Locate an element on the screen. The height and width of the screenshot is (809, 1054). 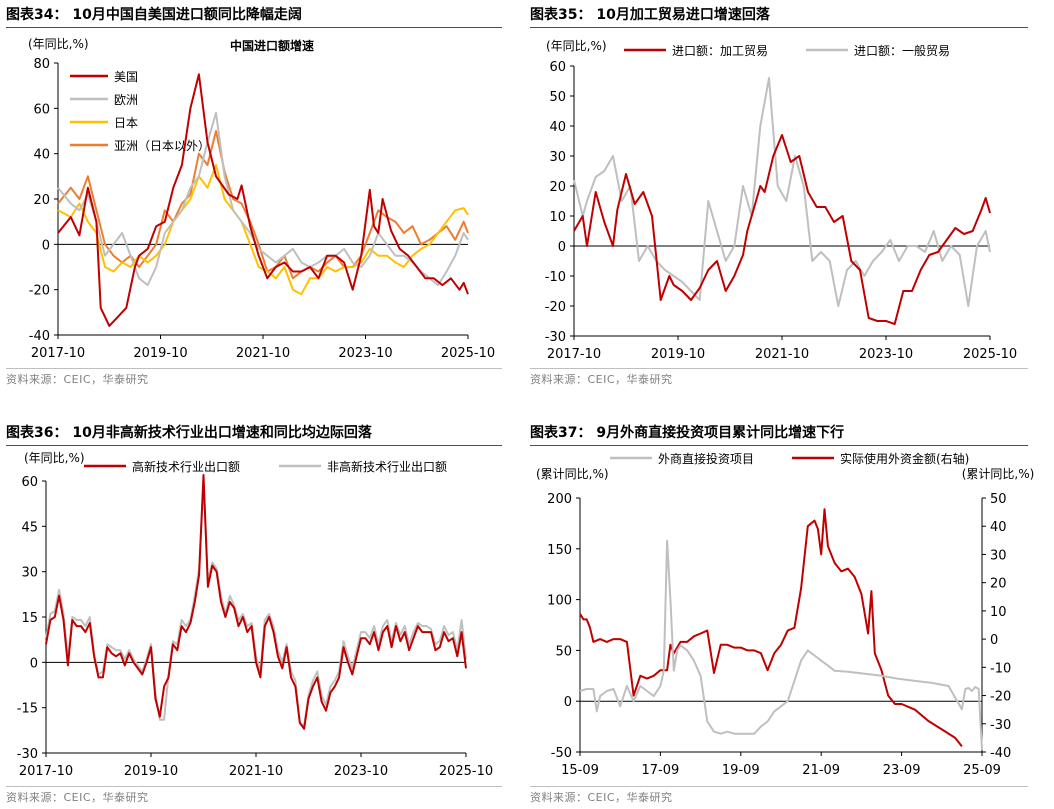
x-tick-label: 23-09 is located at coordinates (902, 770).